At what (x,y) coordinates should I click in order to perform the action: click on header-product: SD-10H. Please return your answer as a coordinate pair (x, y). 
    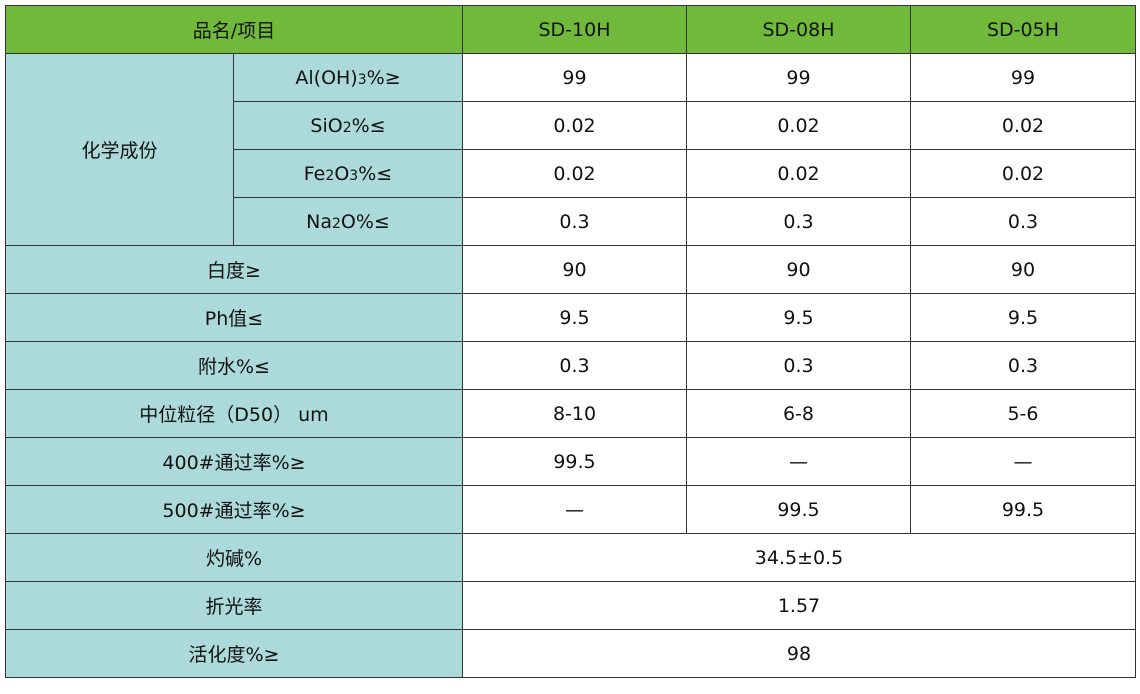
    Looking at the image, I should click on (574, 29).